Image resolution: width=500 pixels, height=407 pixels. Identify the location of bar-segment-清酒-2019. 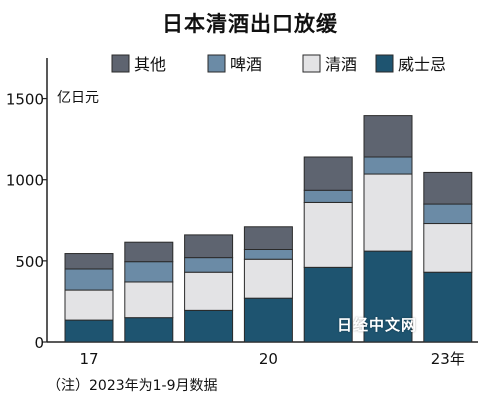
(209, 291).